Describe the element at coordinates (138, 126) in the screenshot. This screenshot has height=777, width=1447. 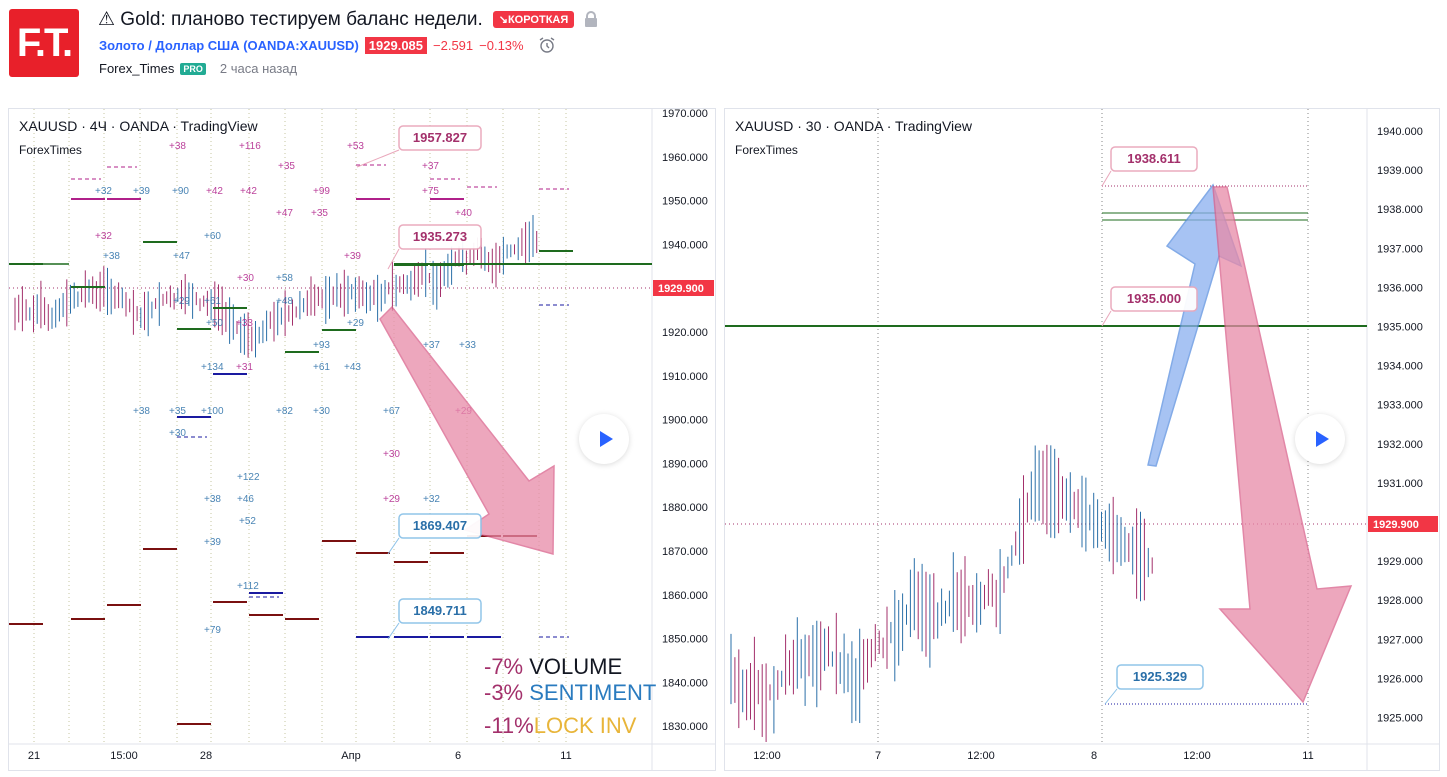
I see `chart-left-title: XAUUSD · 4Ч · OANDA · TradingView` at that location.